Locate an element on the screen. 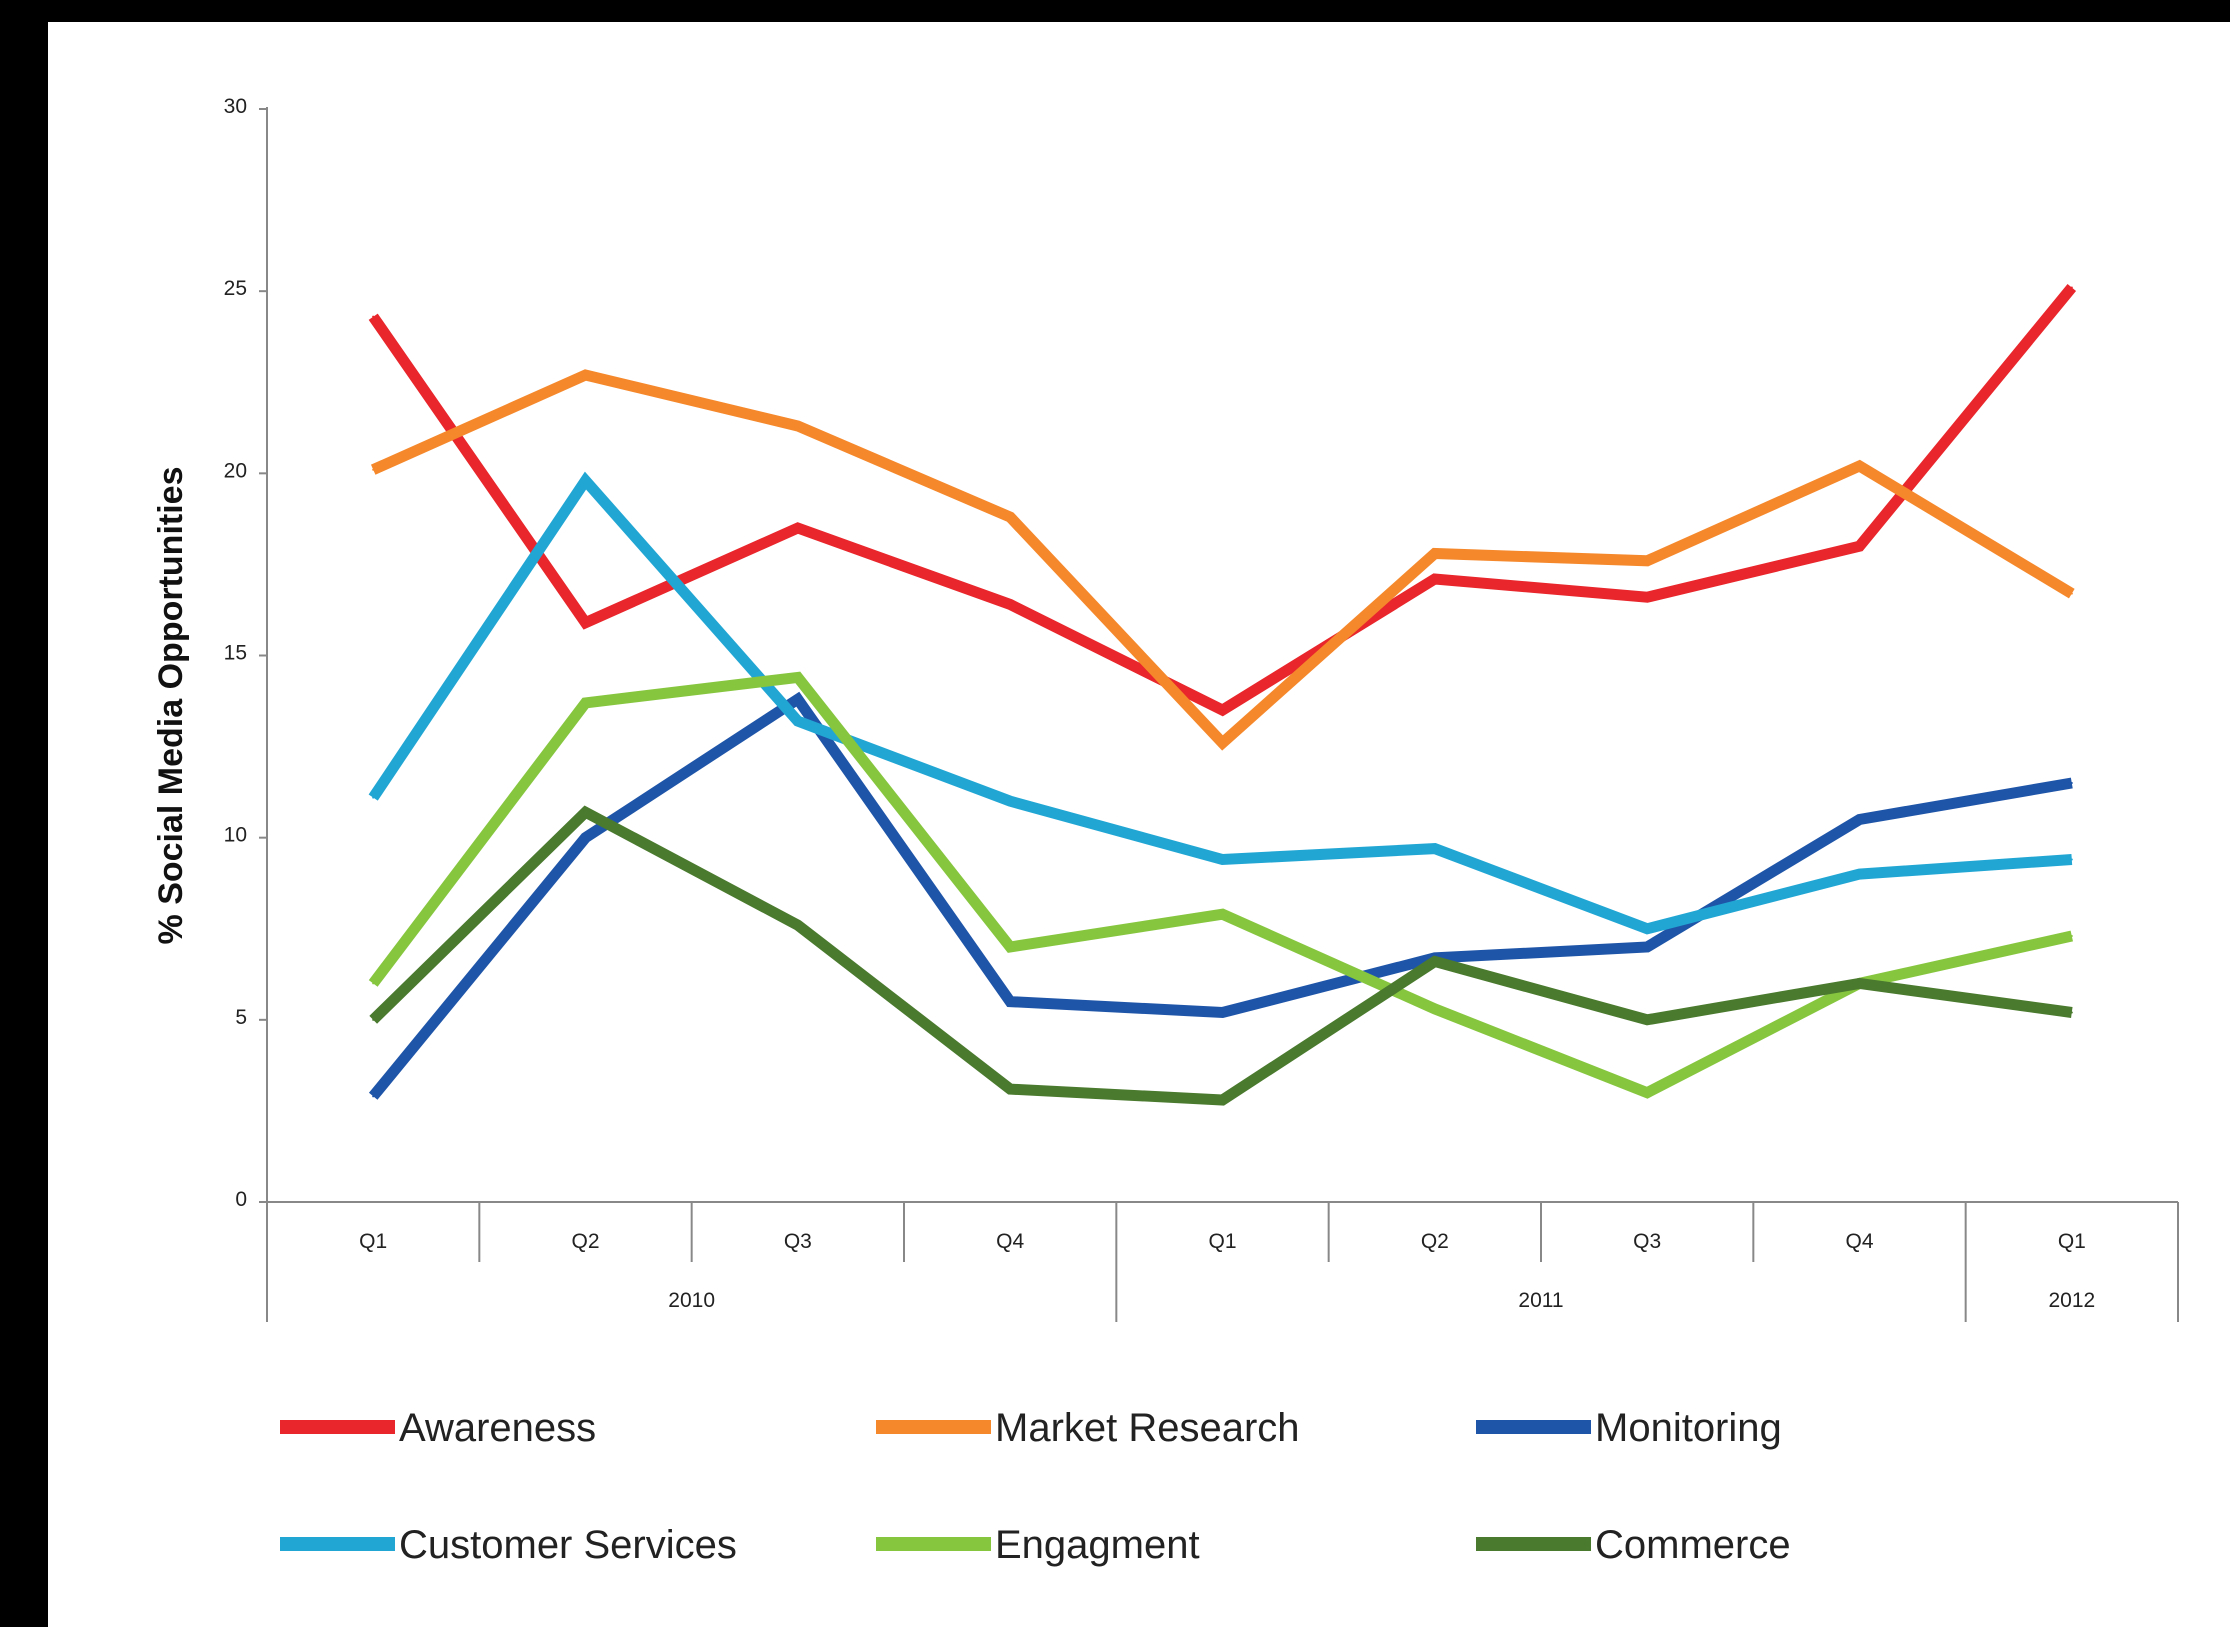 Image resolution: width=2230 pixels, height=1627 pixels. year-label: 2010 is located at coordinates (691, 1300).